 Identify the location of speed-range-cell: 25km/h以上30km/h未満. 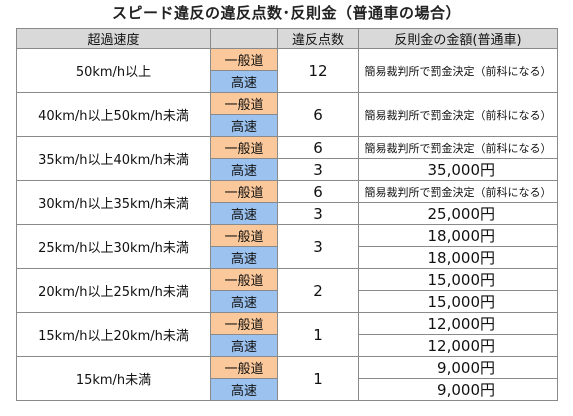
(113, 246).